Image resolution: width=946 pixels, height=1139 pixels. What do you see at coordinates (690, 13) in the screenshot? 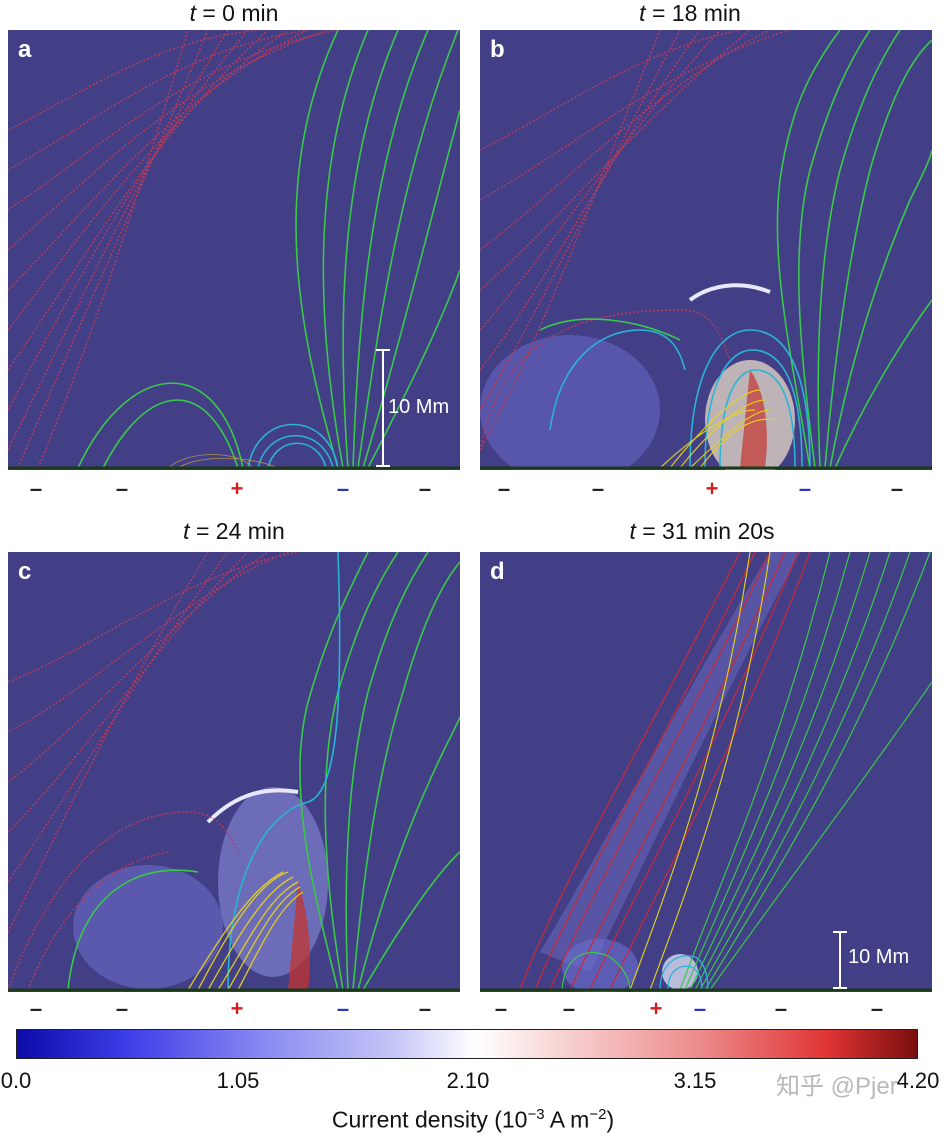
I see `panel-b-title: t = 18 min` at bounding box center [690, 13].